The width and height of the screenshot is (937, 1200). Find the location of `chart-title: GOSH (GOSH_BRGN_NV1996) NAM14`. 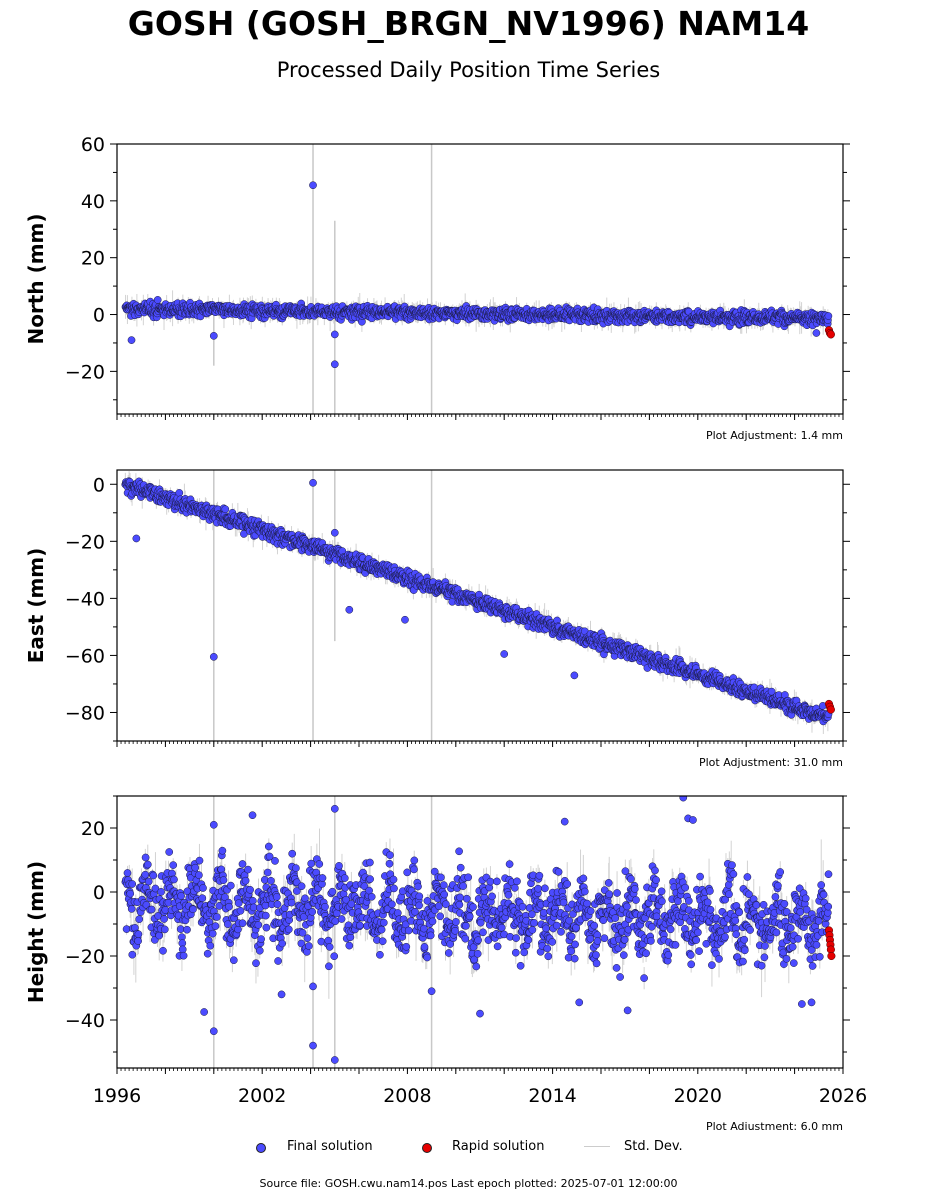

chart-title: GOSH (GOSH_BRGN_NV1996) NAM14 is located at coordinates (468, 23).